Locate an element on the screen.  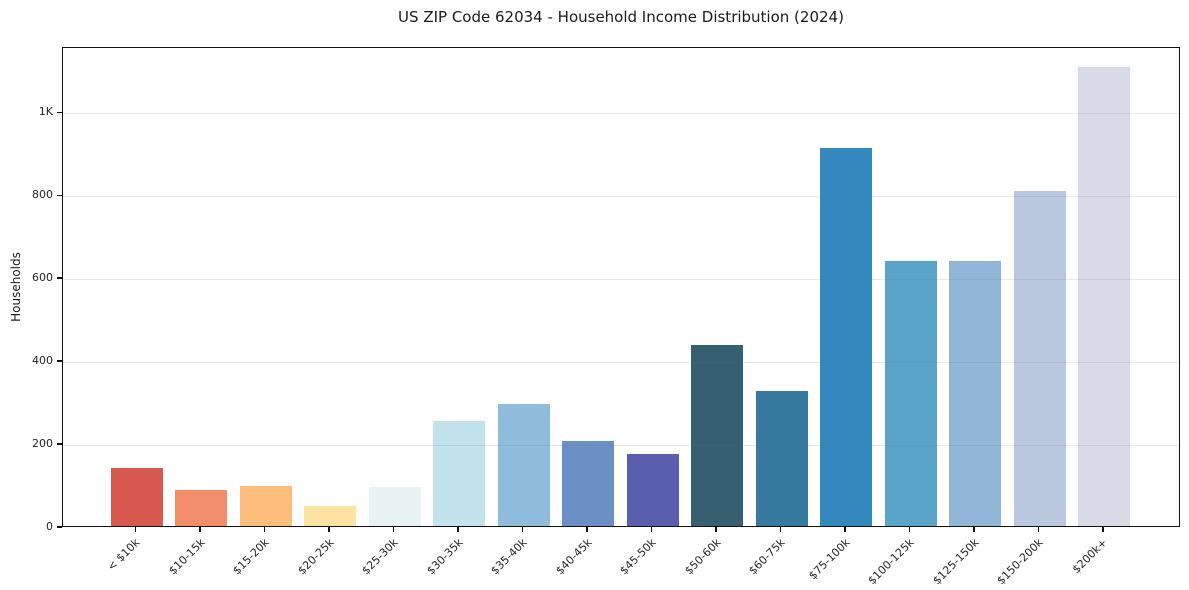
bar-$50-60k is located at coordinates (717, 435).